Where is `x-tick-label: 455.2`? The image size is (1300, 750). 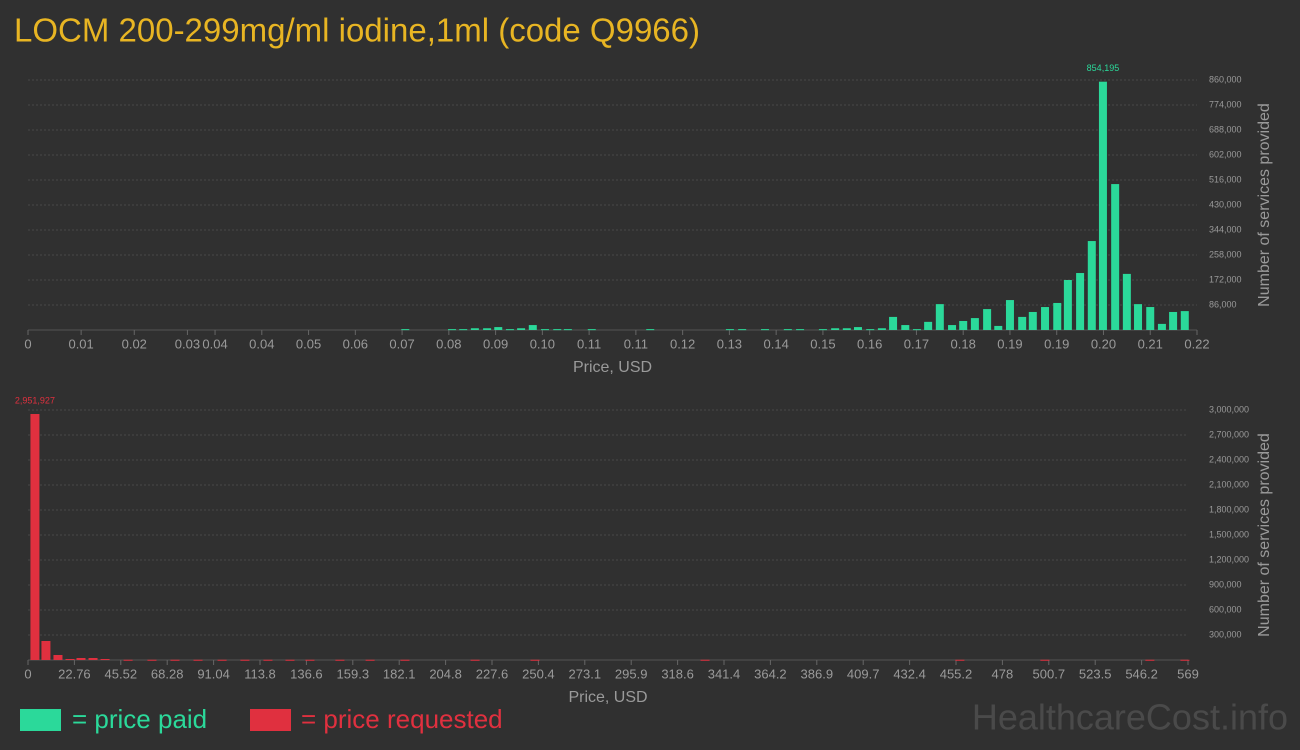 x-tick-label: 455.2 is located at coordinates (956, 673).